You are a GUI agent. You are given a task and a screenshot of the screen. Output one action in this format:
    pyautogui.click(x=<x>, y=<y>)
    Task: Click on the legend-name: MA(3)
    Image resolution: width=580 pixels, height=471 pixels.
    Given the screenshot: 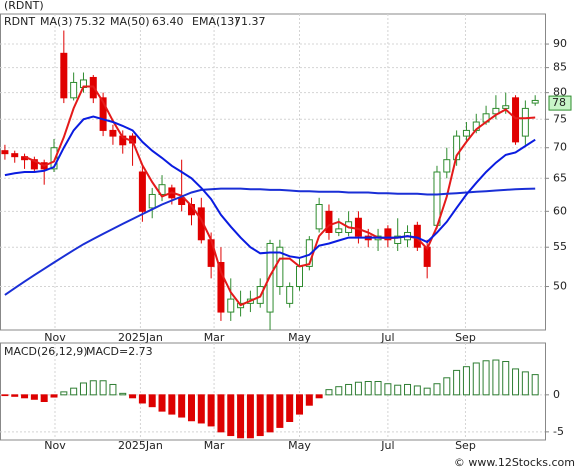 What is the action you would take?
    pyautogui.click(x=56, y=21)
    